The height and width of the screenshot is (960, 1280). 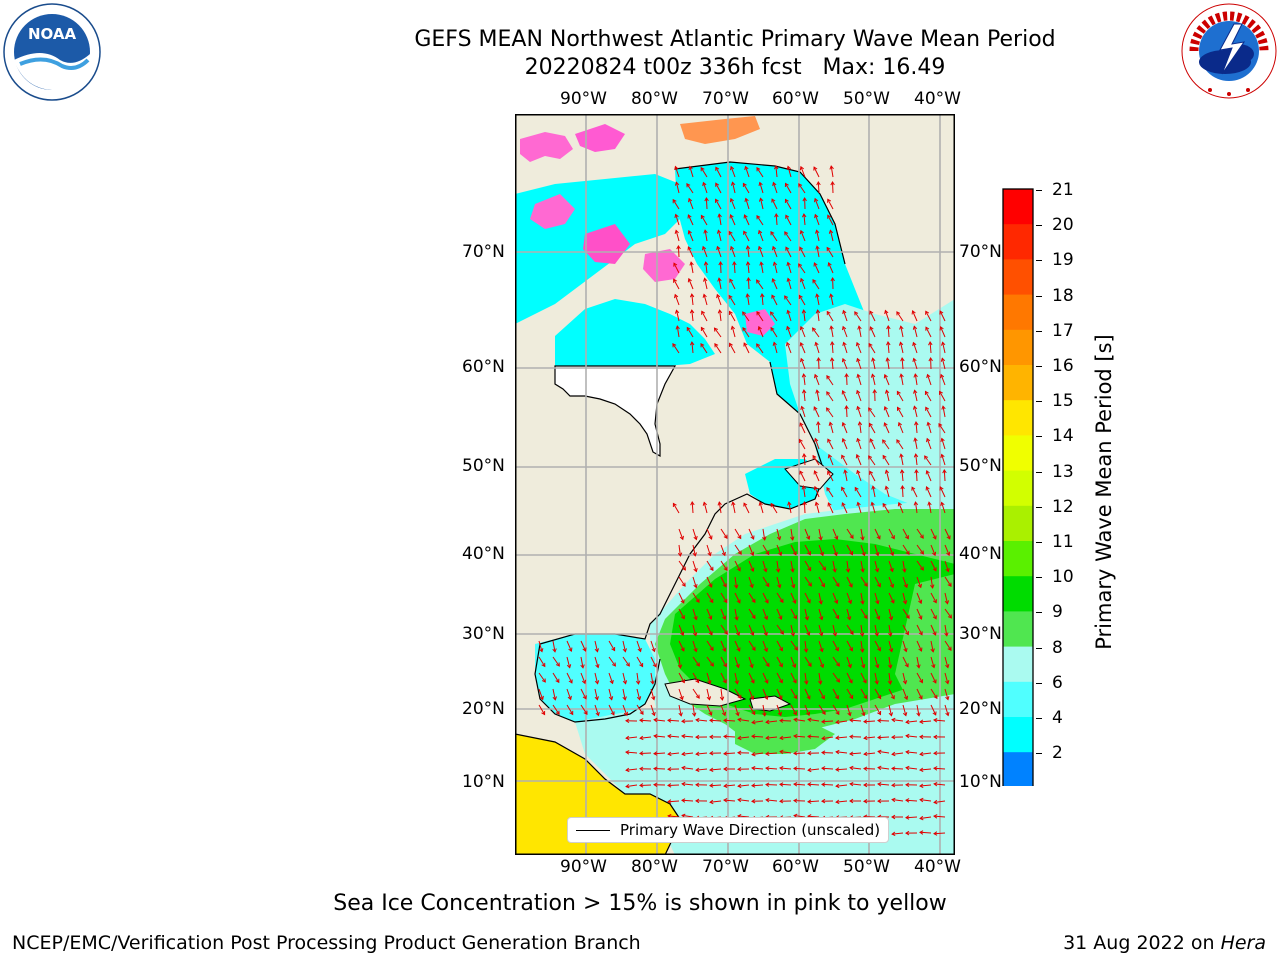 I want to click on sea-ice-patch, so click(x=546, y=147).